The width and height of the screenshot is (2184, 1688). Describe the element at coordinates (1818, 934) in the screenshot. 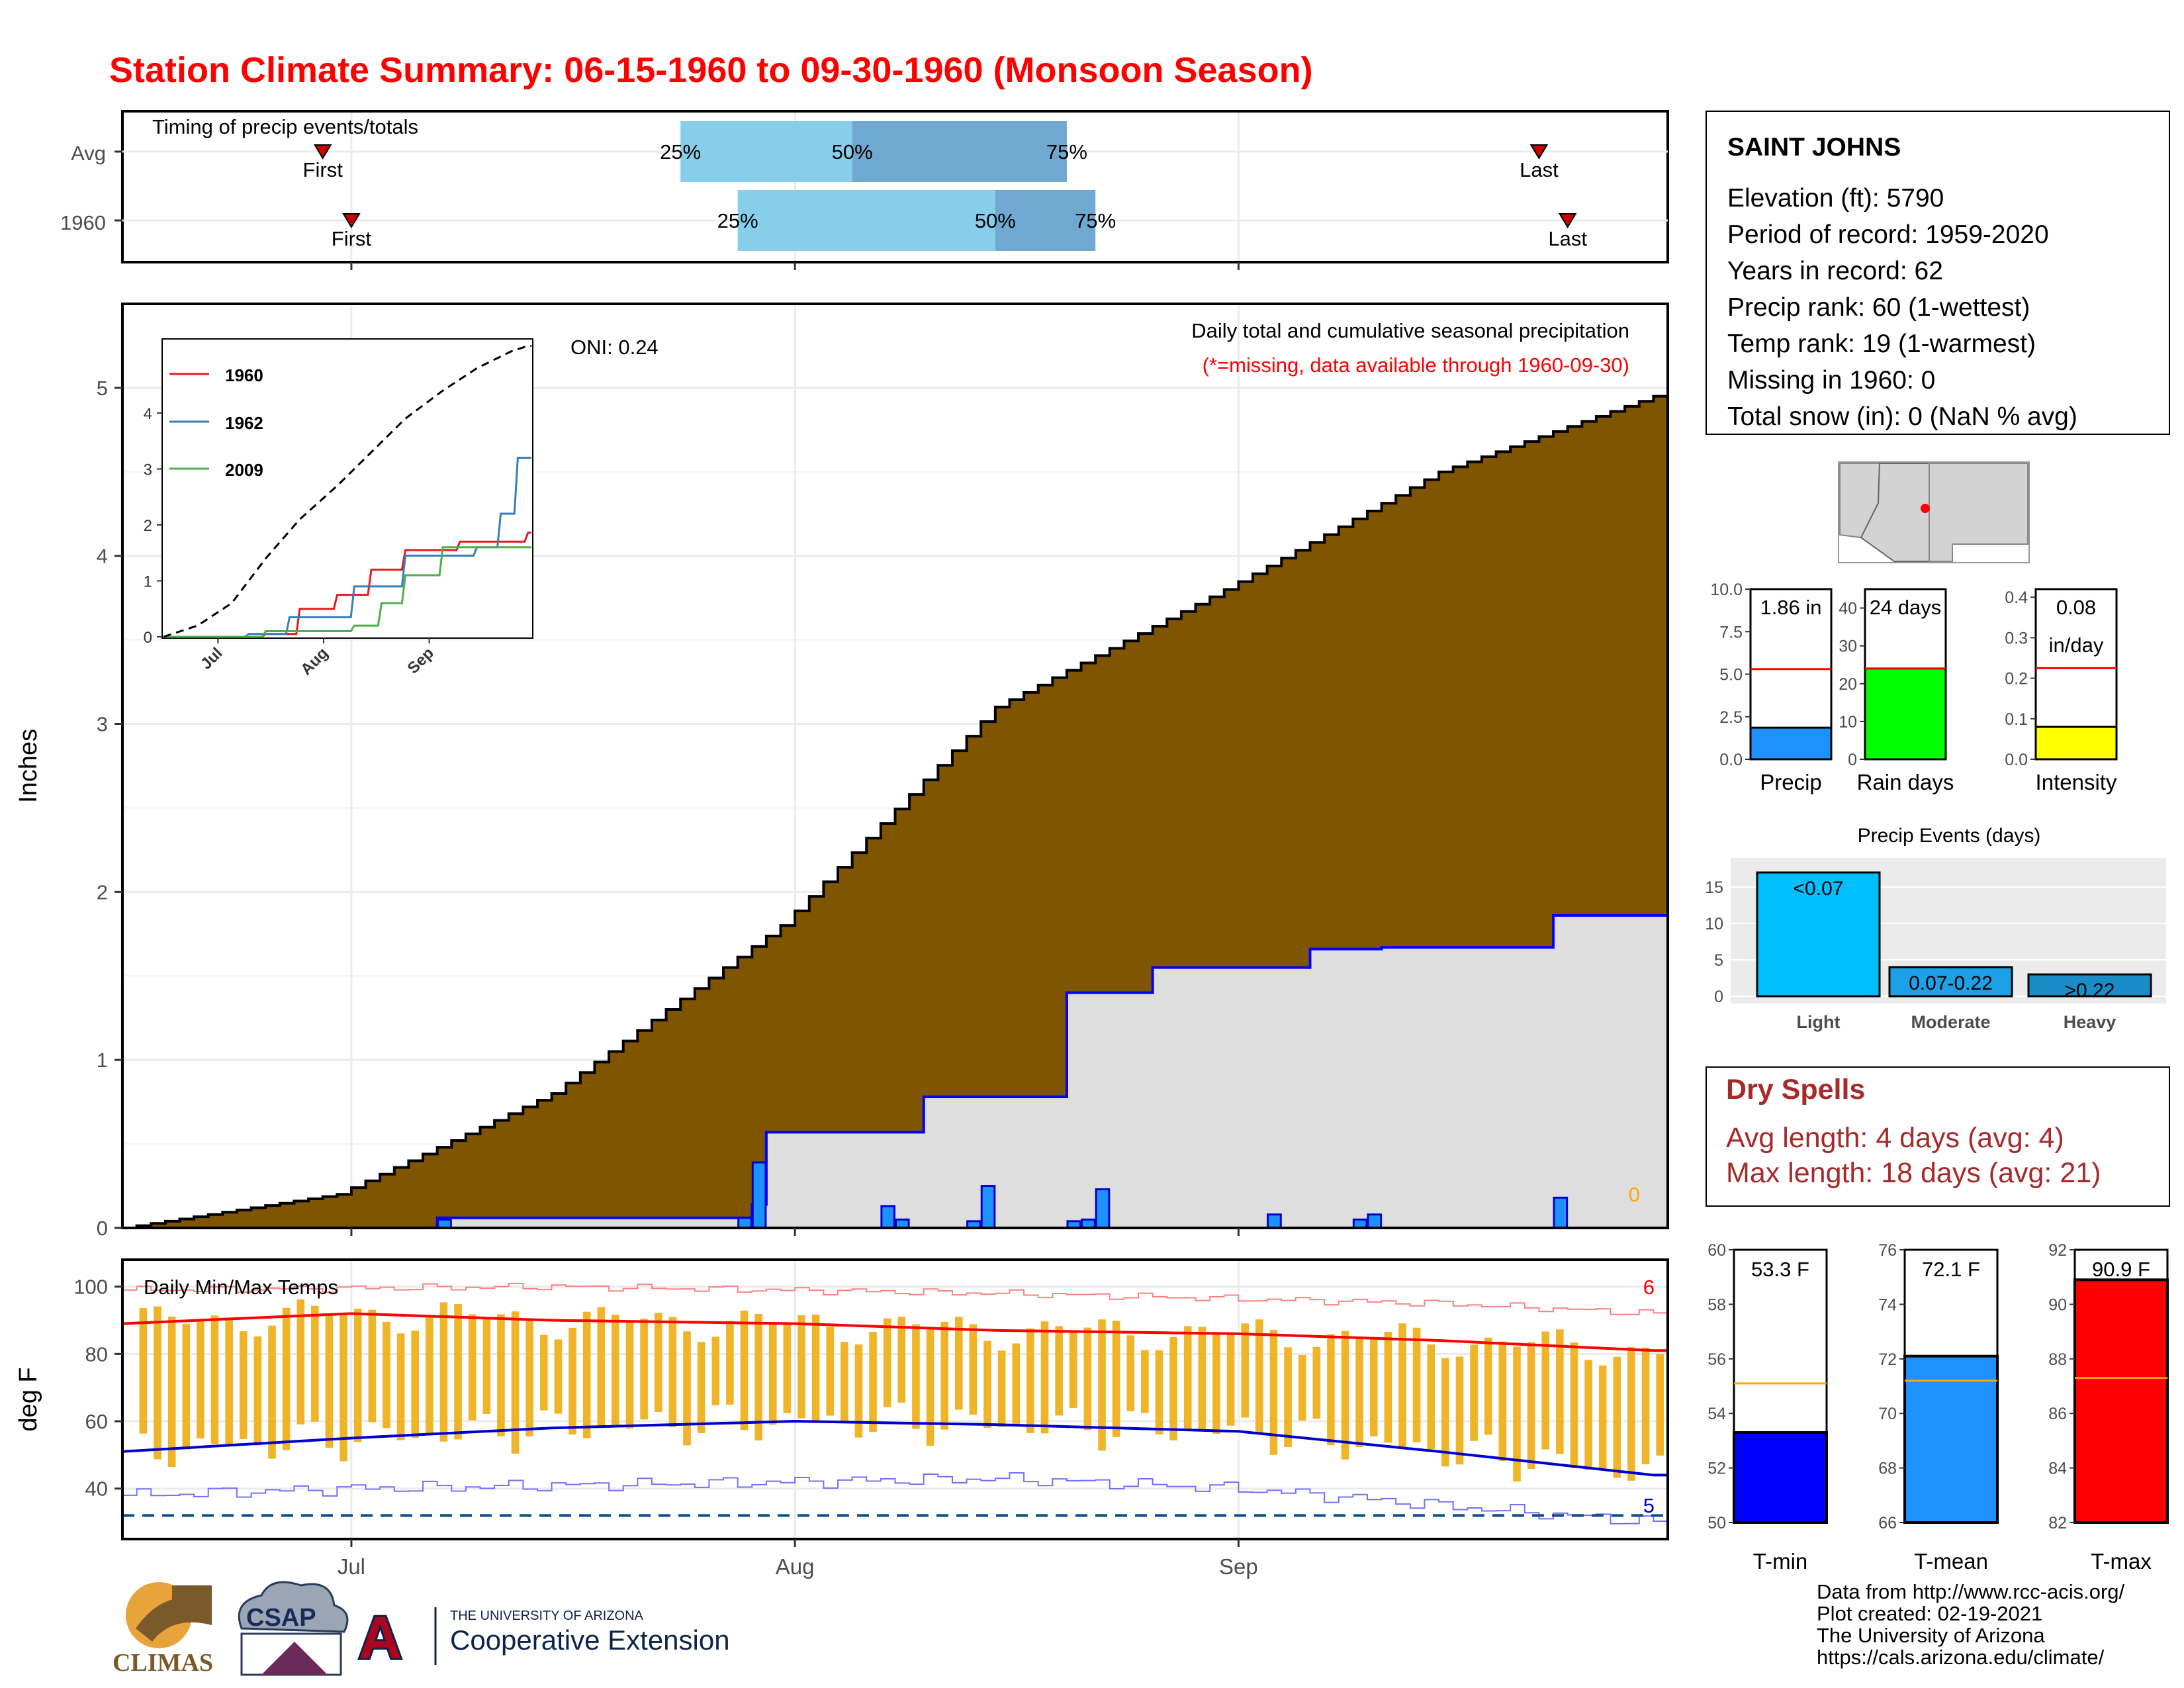

I see `events-bar-light` at that location.